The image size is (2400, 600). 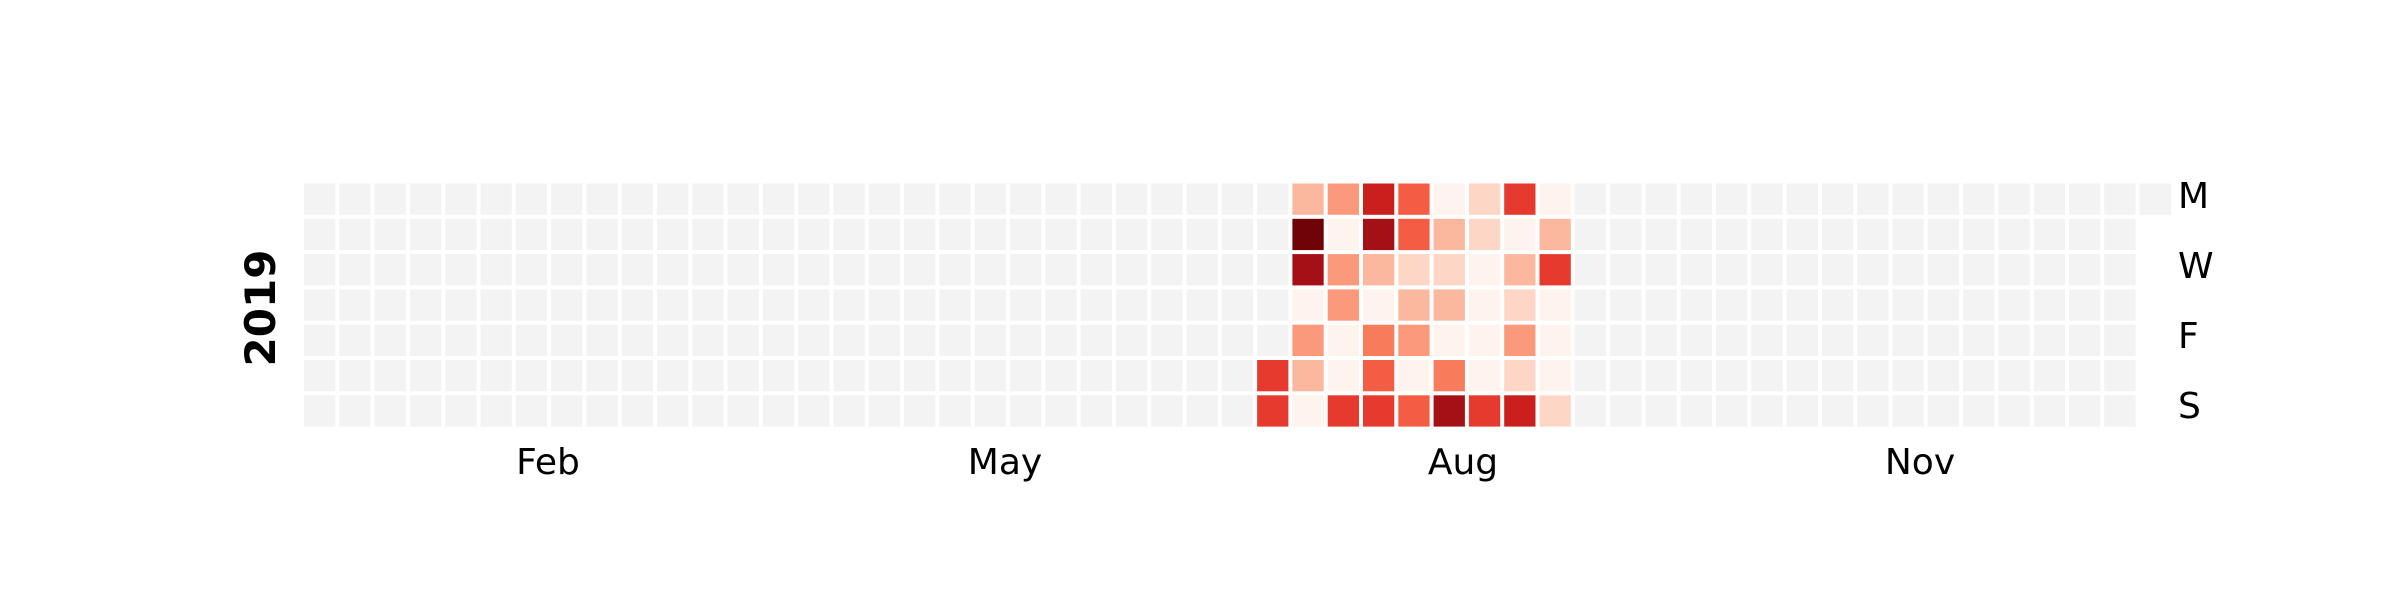 I want to click on cell-week-16-fri, so click(x=849, y=340).